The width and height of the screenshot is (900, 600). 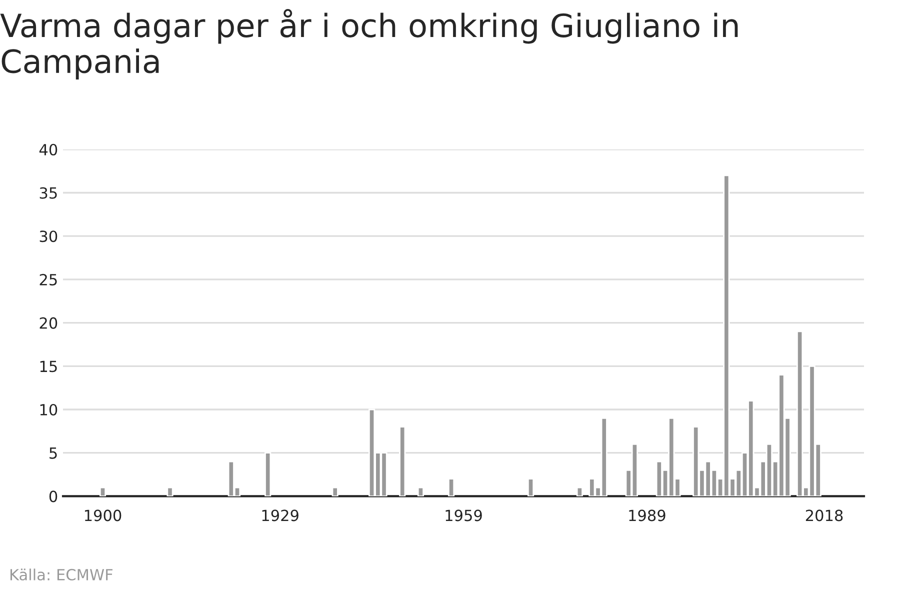 What do you see at coordinates (53, 496) in the screenshot?
I see `y-tick-label: 0` at bounding box center [53, 496].